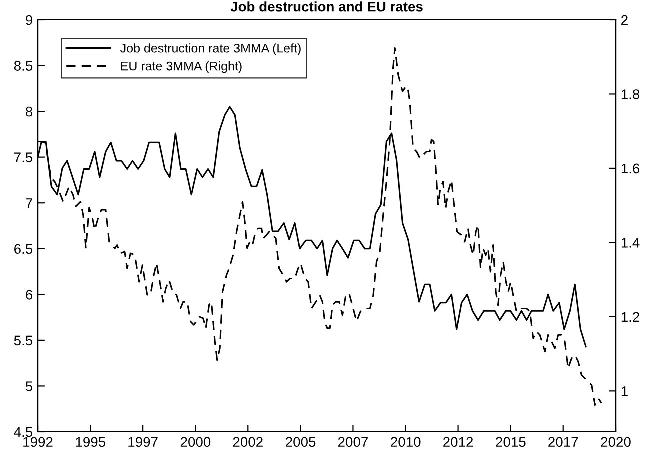 The image size is (652, 451). I want to click on x-tick-label: 2015, so click(511, 442).